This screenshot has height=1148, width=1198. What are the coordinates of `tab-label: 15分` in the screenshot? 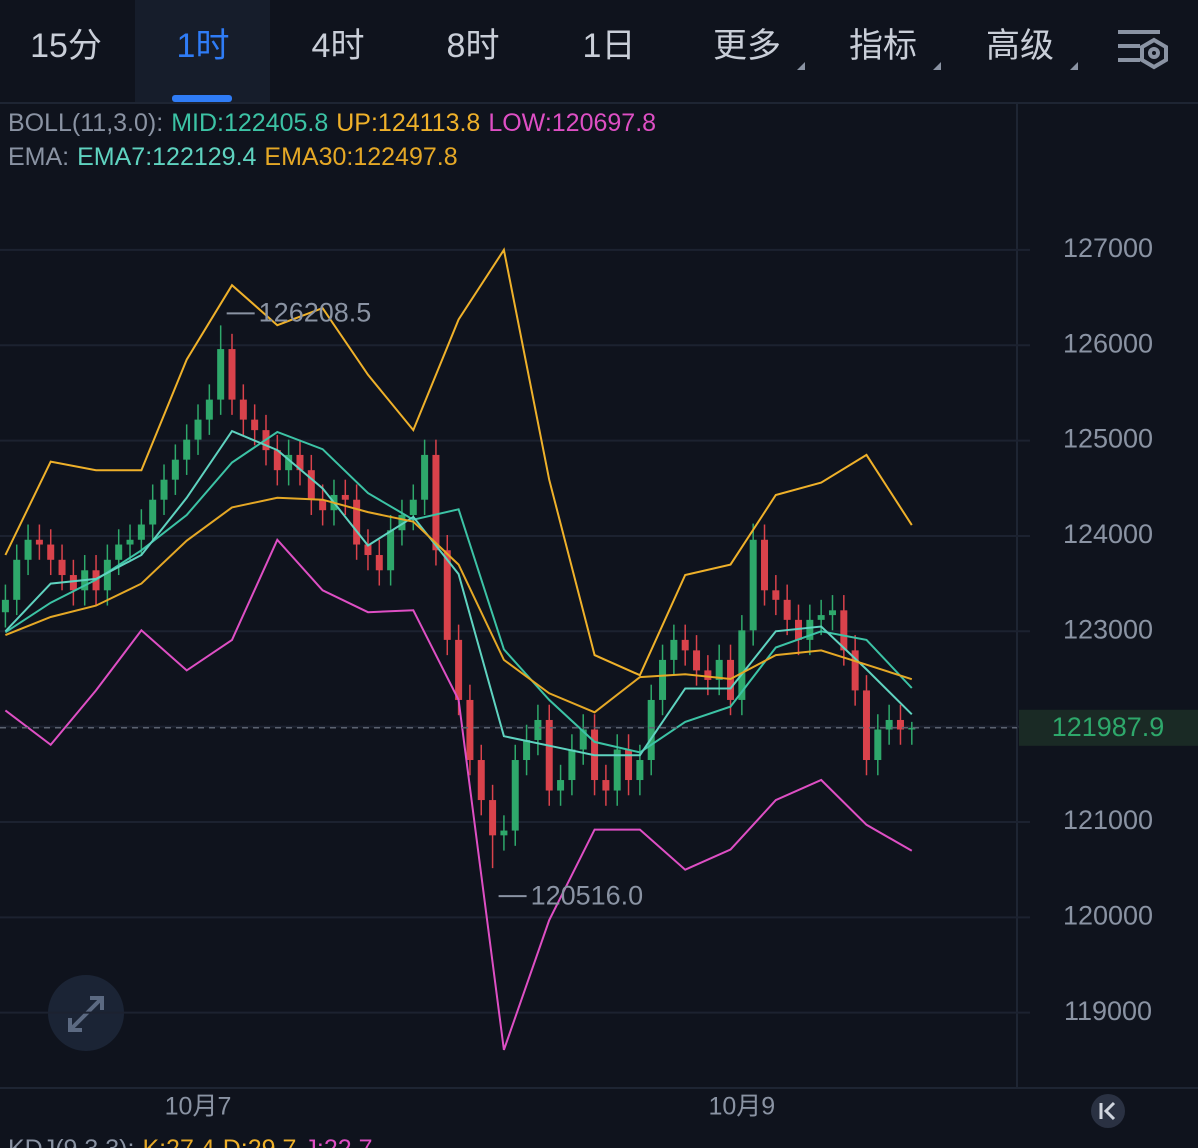 It's located at (66, 46).